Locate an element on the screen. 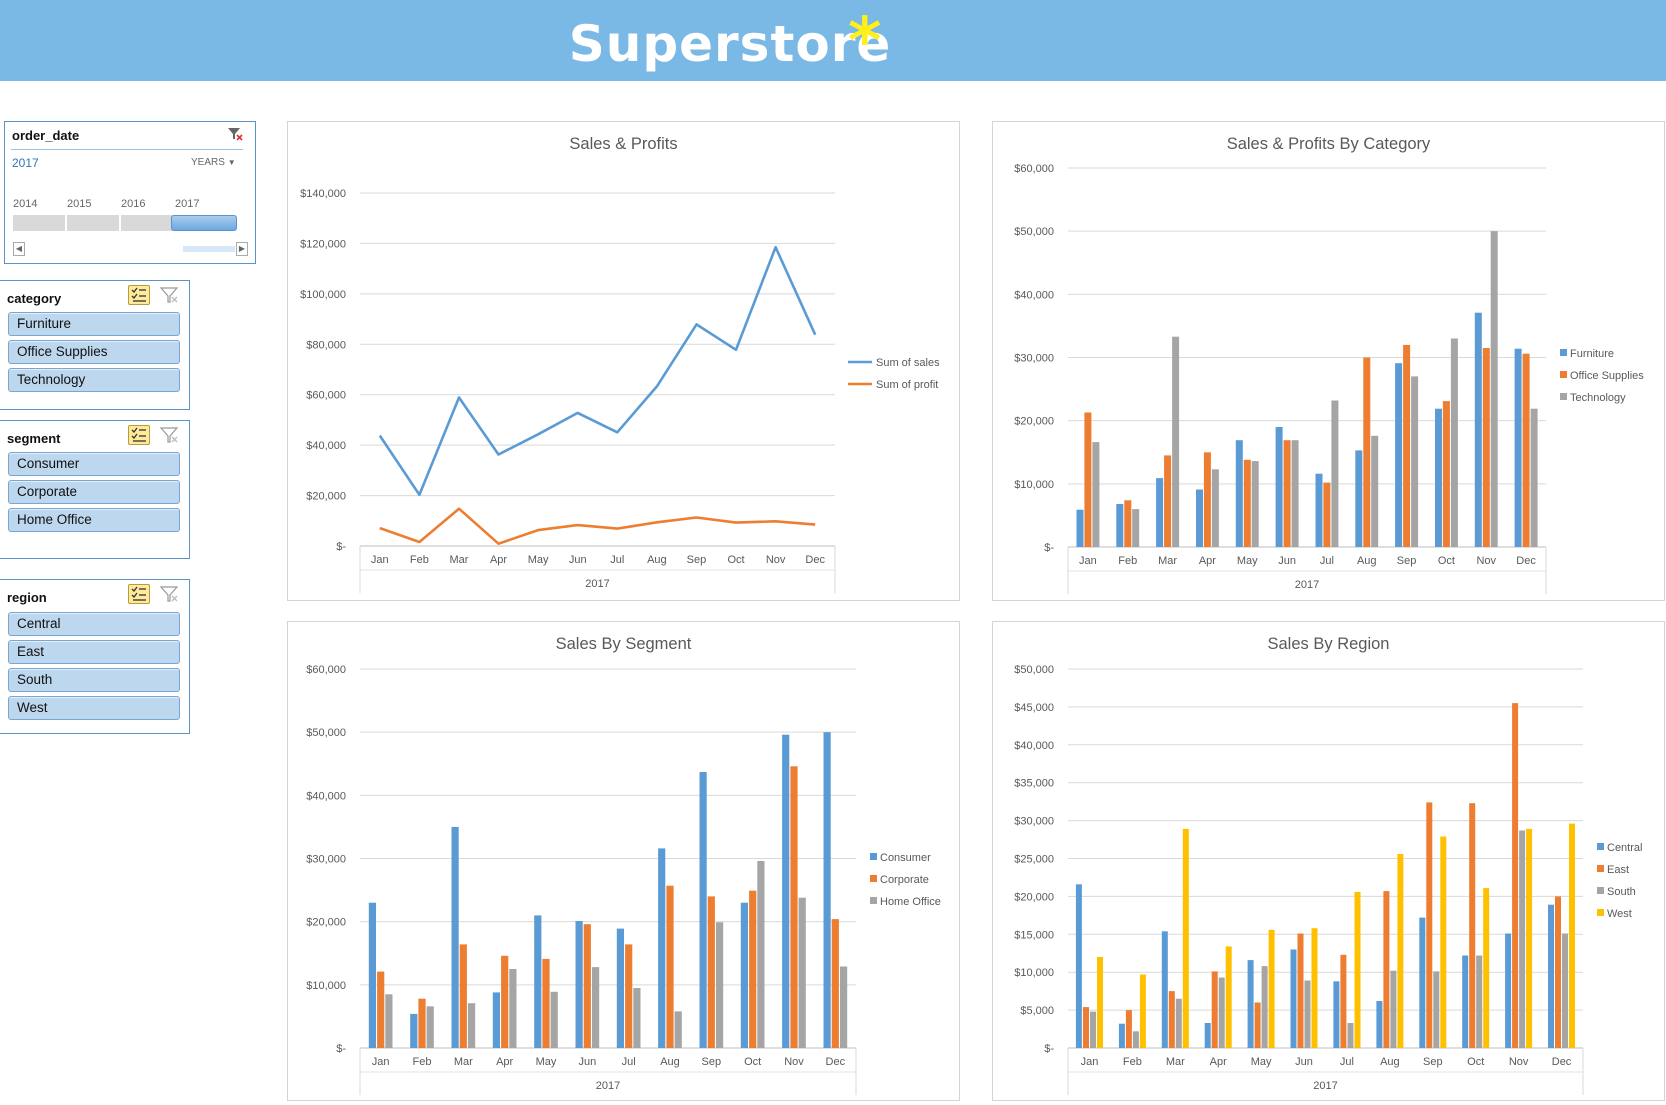 The image size is (1666, 1105). sales-by-category-x-tick-label: Jun is located at coordinates (1287, 561).